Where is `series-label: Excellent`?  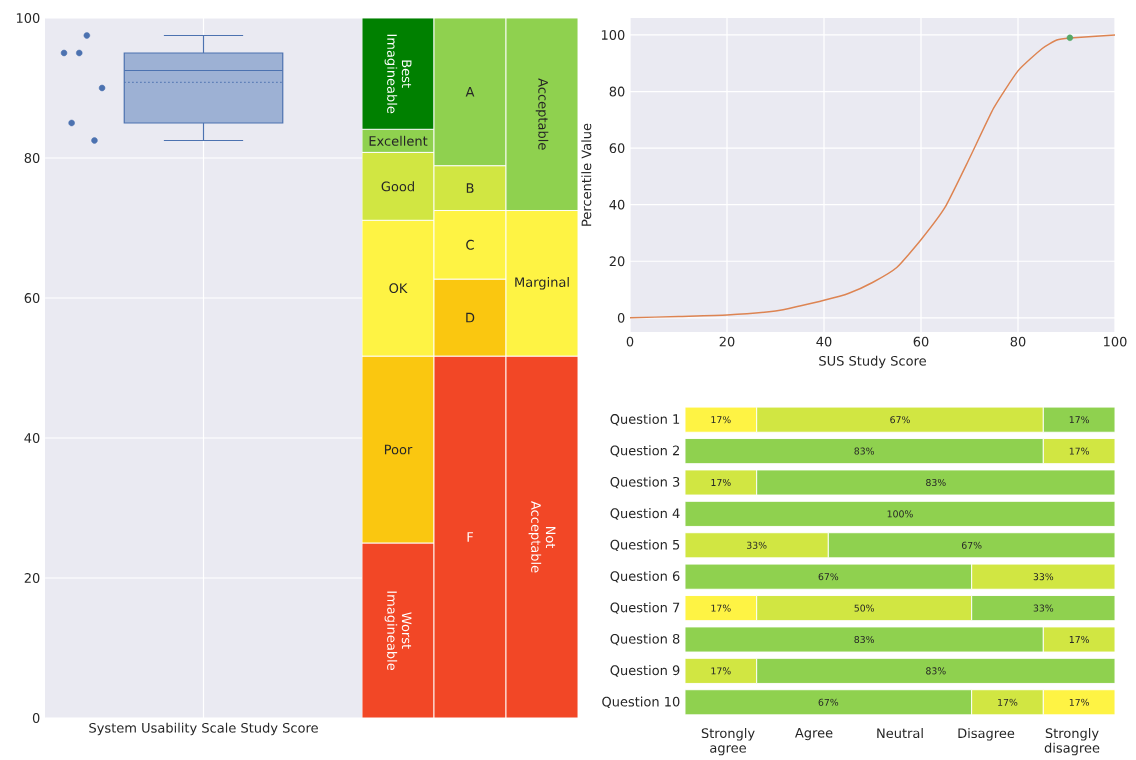
series-label: Excellent is located at coordinates (398, 141).